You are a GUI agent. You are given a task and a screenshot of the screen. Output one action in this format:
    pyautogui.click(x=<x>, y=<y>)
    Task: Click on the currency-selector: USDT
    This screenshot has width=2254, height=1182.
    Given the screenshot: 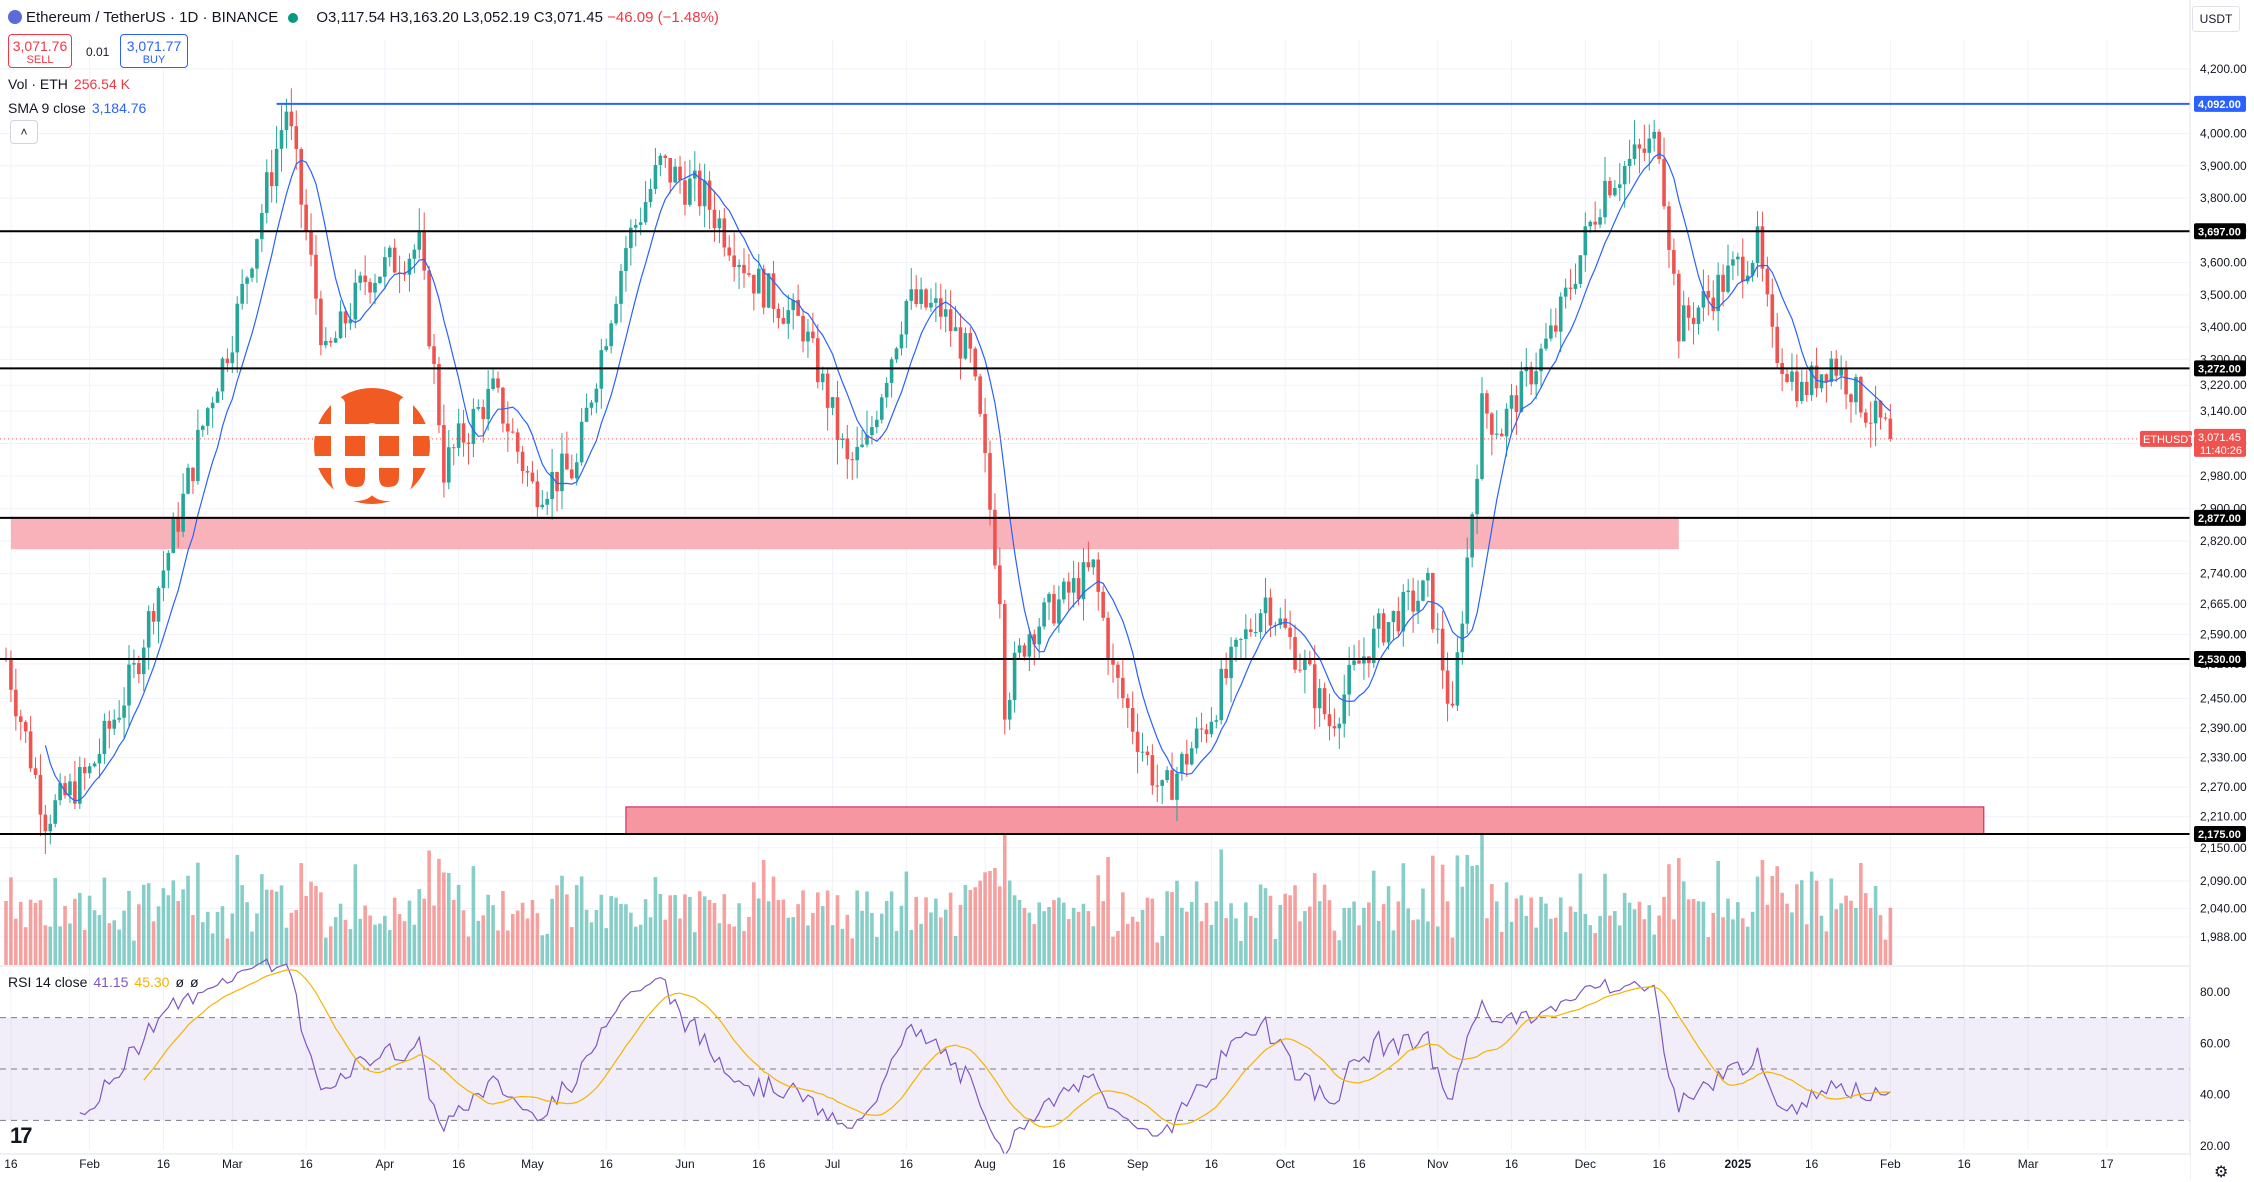 What is the action you would take?
    pyautogui.click(x=2216, y=19)
    